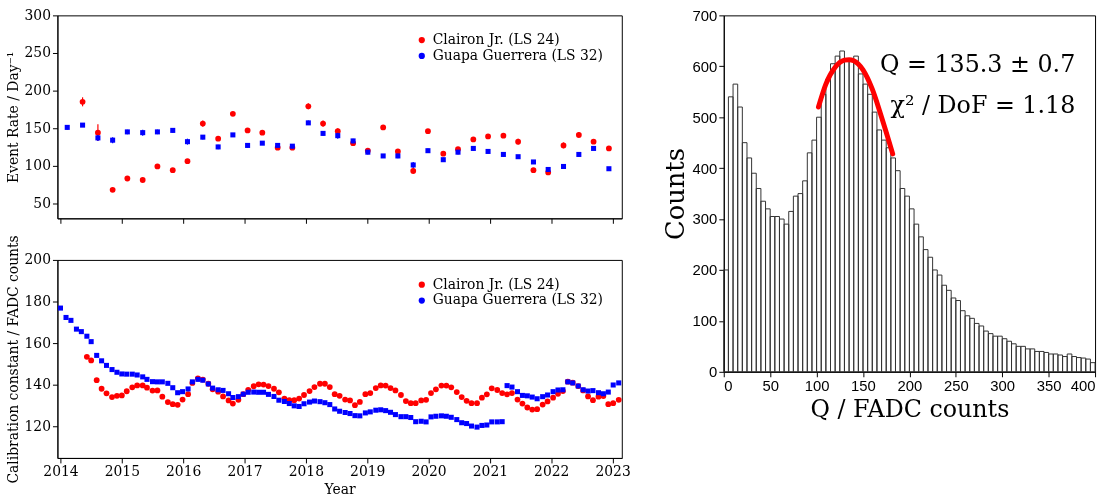 The image size is (1101, 499). Describe the element at coordinates (910, 408) in the screenshot. I see `x-axis-title: Q / FADC counts` at that location.